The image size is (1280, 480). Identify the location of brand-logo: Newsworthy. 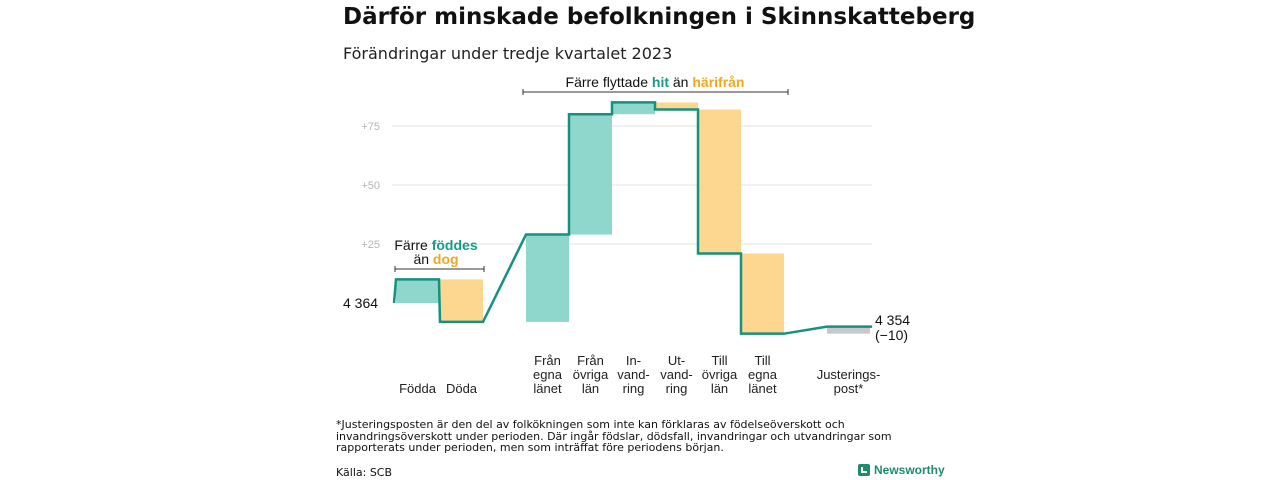
(901, 470).